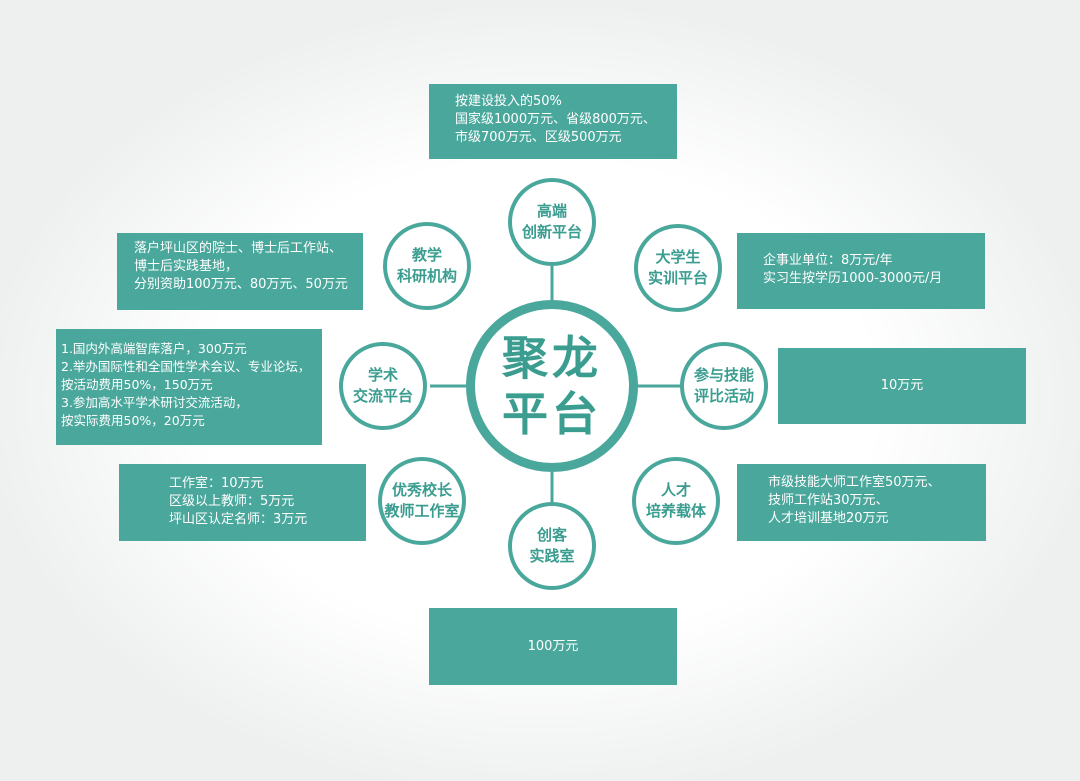 The image size is (1080, 781). What do you see at coordinates (724, 386) in the screenshot?
I see `node-skills-competition: 参与技能 评比活动` at bounding box center [724, 386].